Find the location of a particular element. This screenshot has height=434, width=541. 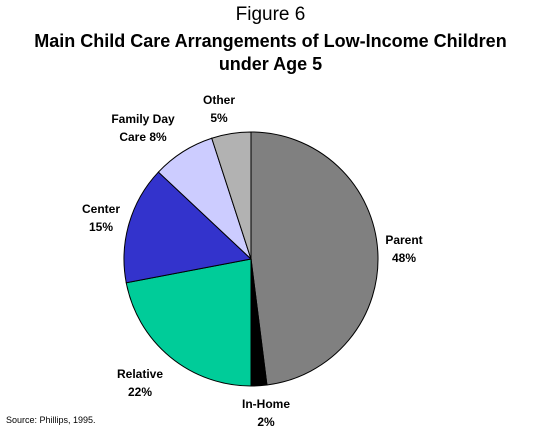

slice-label-4-line-0: Family Day is located at coordinates (143, 119).